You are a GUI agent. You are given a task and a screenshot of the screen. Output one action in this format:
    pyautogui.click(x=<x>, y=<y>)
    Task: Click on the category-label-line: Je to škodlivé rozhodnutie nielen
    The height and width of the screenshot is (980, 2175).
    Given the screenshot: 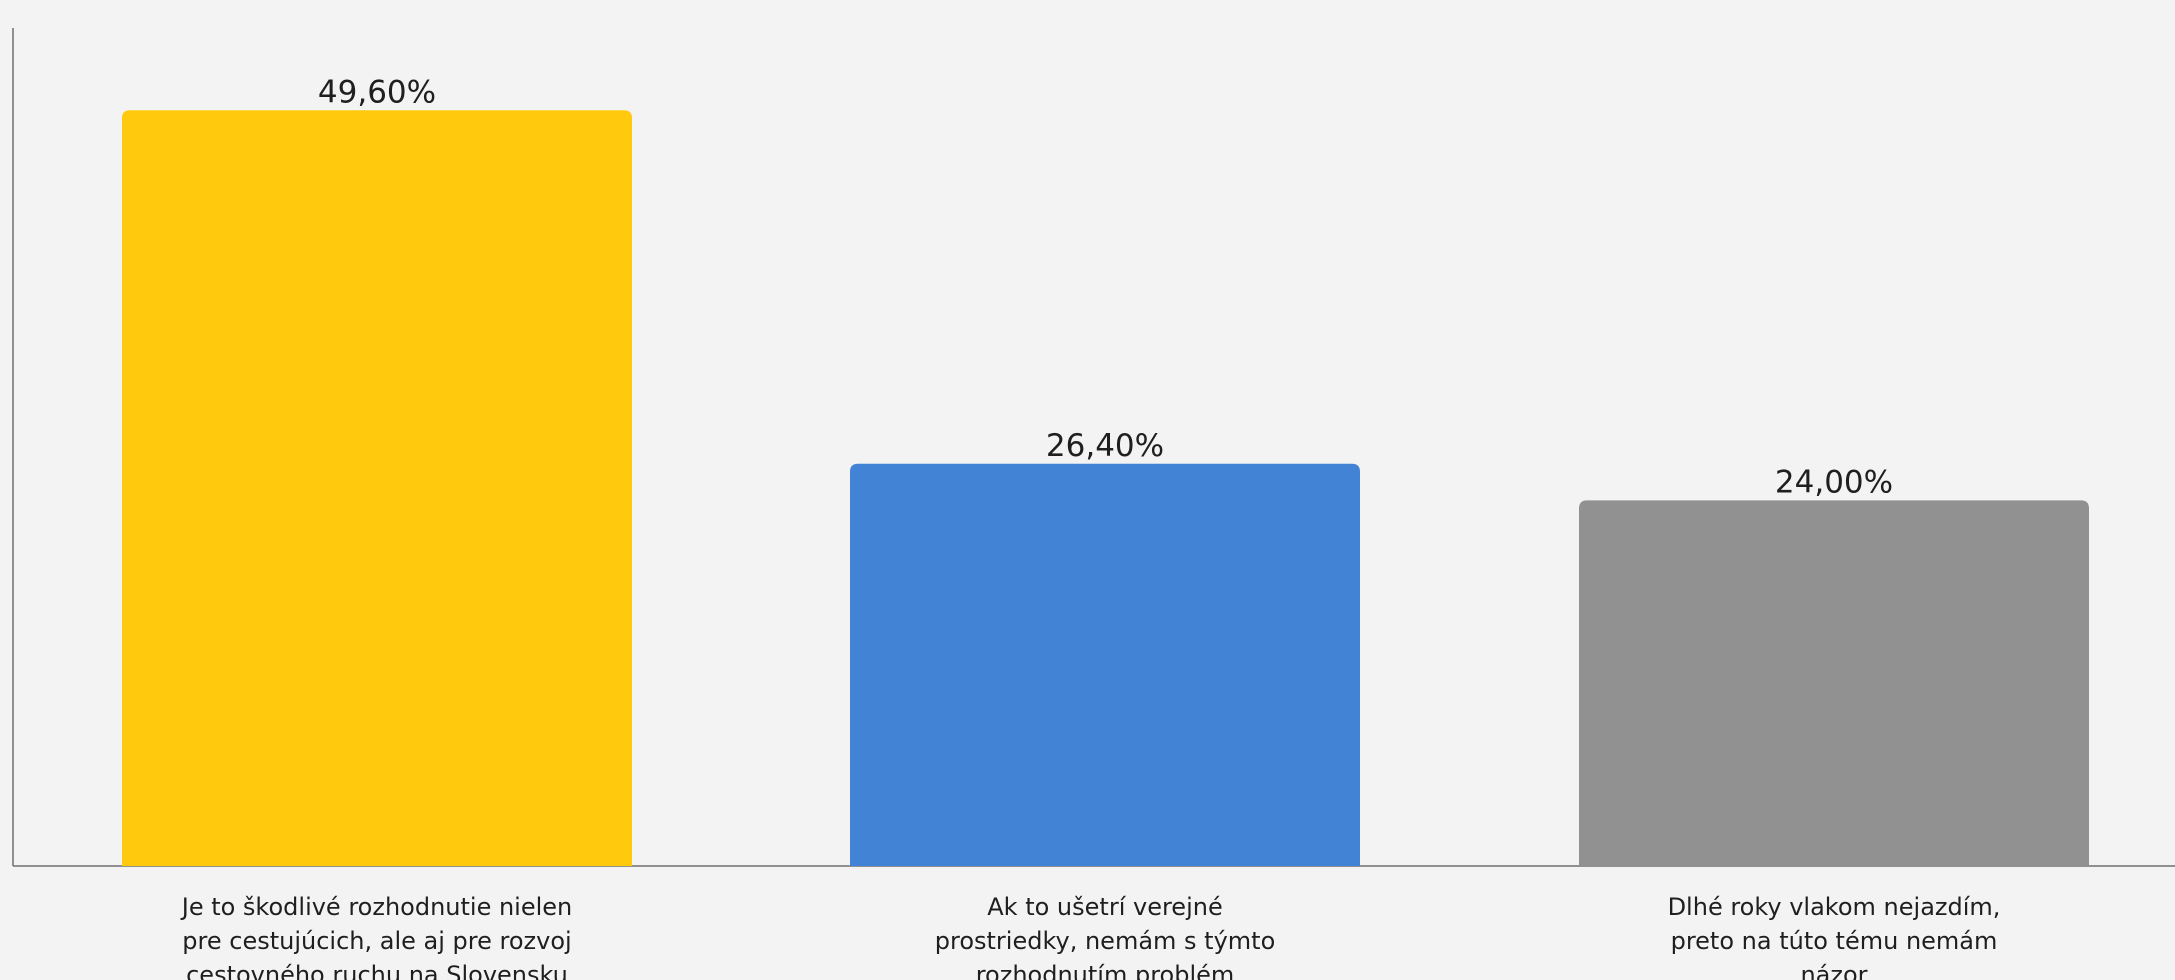 What is the action you would take?
    pyautogui.click(x=376, y=907)
    